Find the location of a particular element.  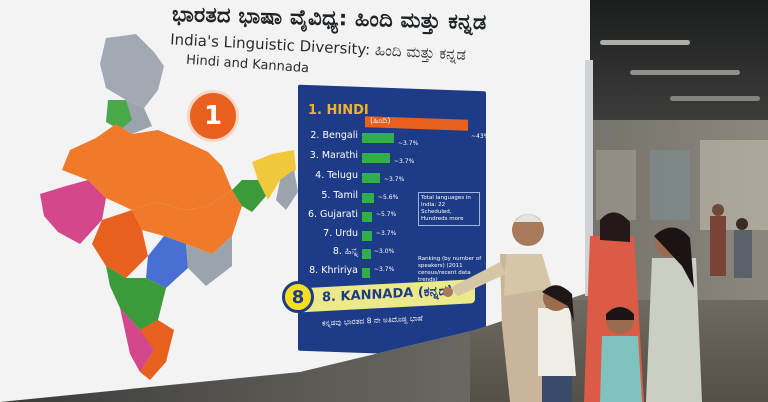

language-row-label: 3. Marathi is located at coordinates (333, 155).